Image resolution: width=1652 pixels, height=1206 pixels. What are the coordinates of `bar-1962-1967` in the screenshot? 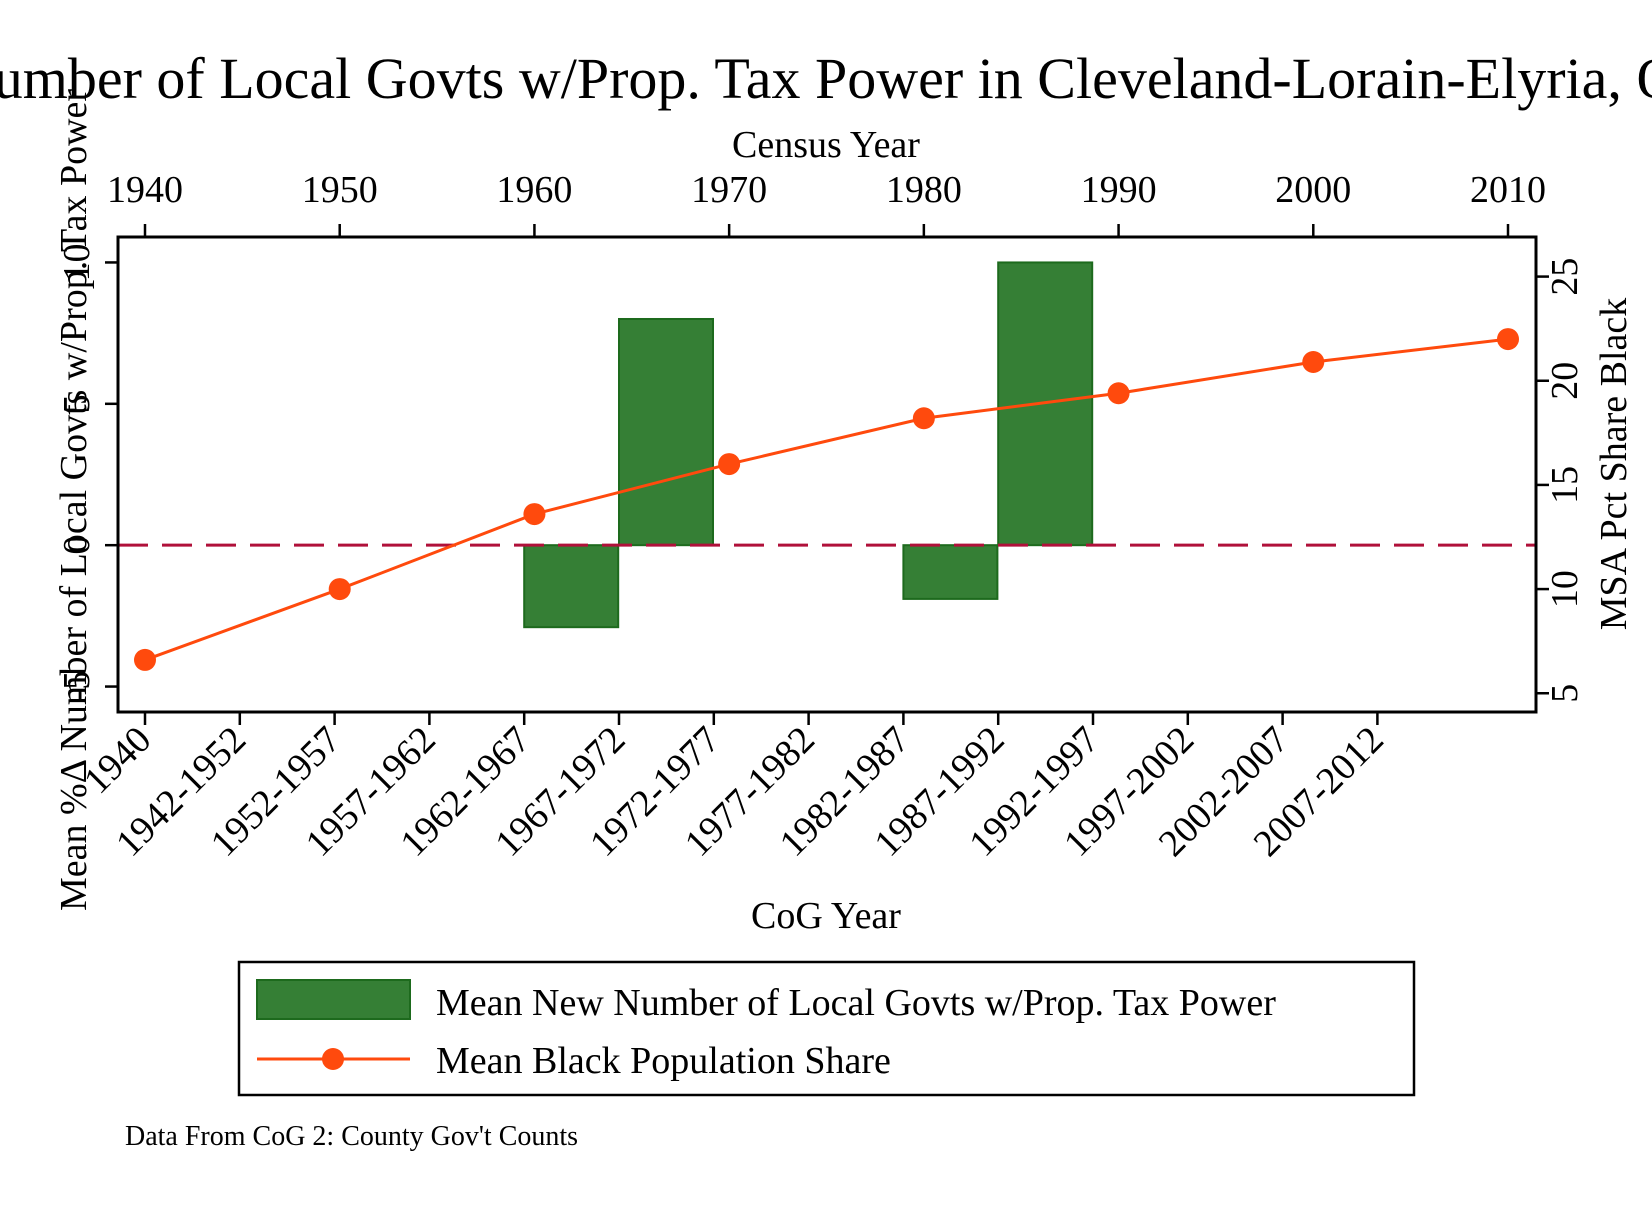 It's located at (571, 586).